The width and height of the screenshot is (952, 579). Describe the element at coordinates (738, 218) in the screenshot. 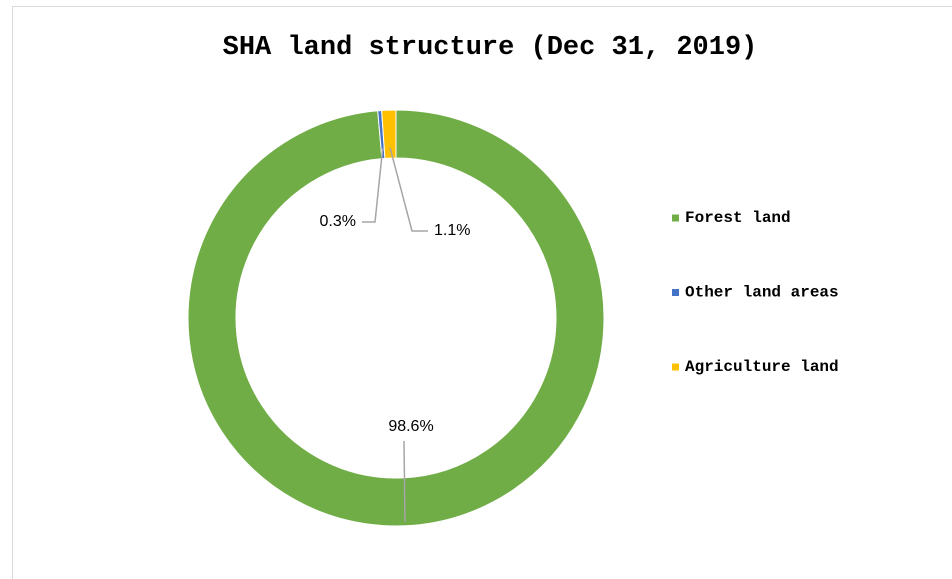

I see `legend-label: Forest land` at that location.